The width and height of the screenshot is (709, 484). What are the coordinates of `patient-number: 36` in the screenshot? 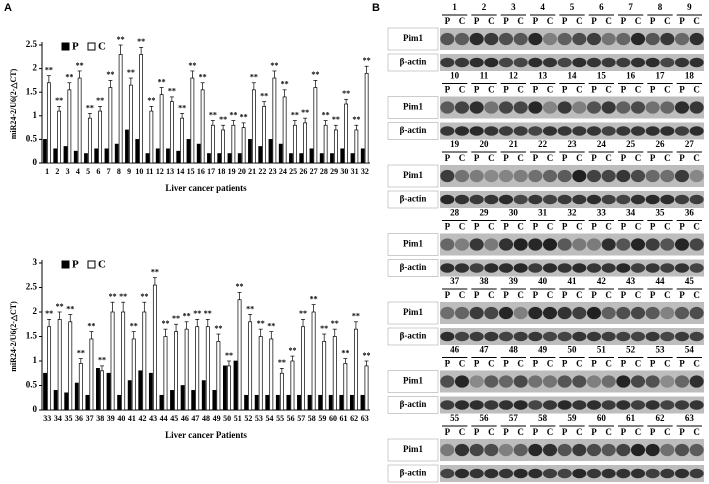 It's located at (690, 213).